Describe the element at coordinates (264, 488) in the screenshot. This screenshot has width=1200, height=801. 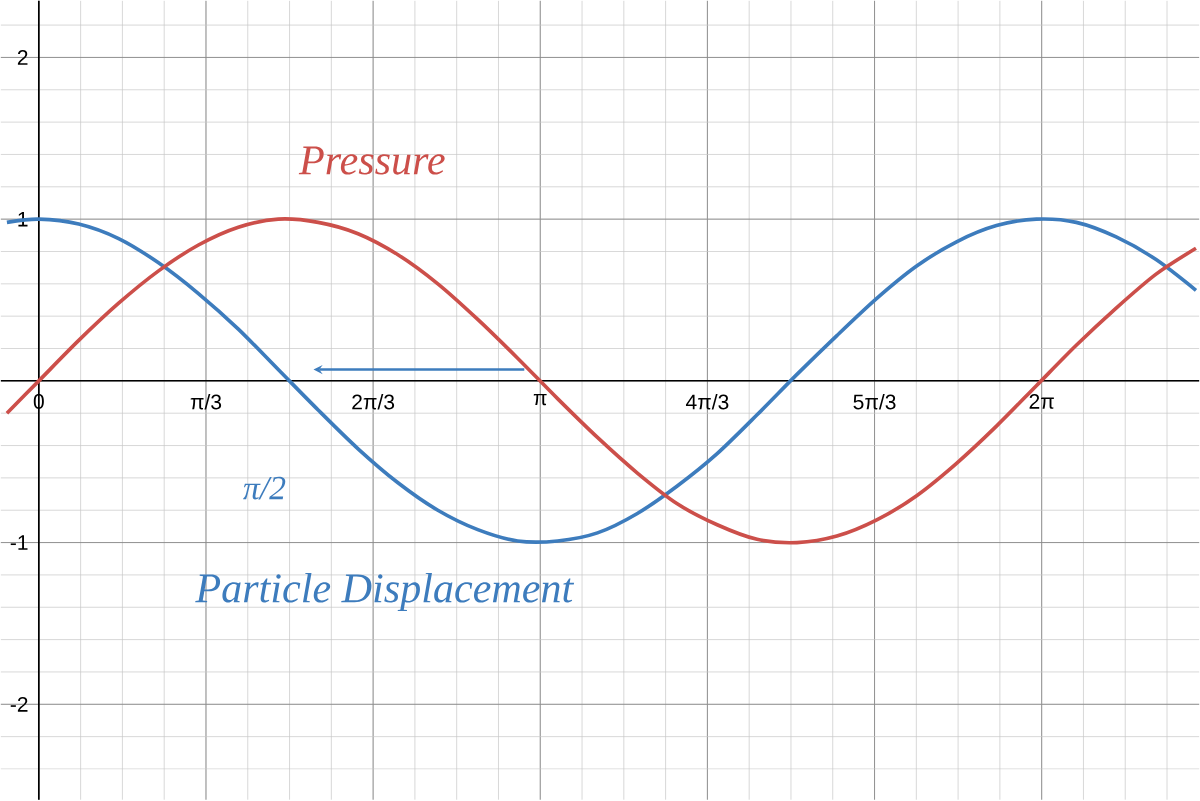
I see `annotation: π/2` at that location.